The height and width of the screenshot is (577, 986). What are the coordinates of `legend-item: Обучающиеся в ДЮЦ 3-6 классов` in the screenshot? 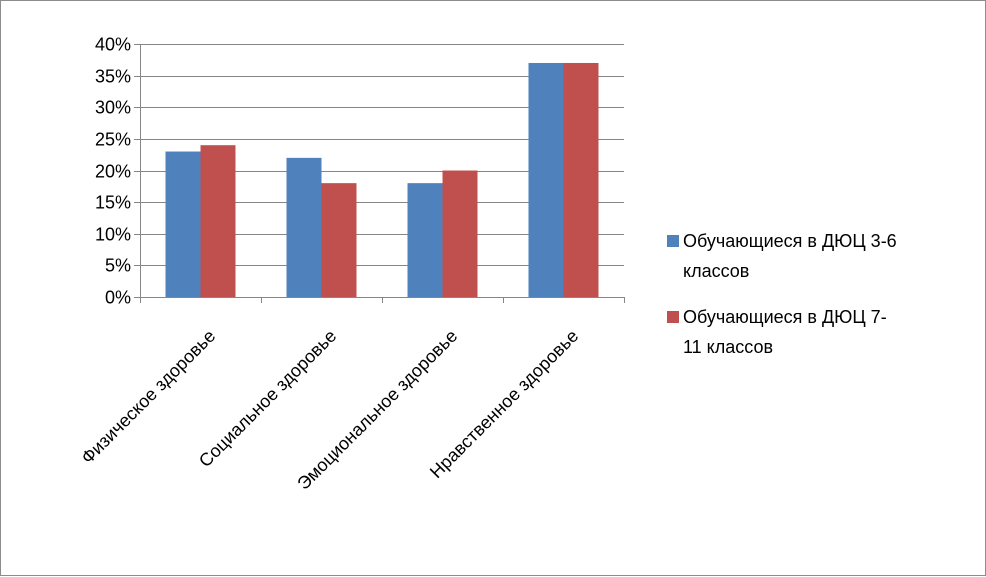 It's located at (782, 256).